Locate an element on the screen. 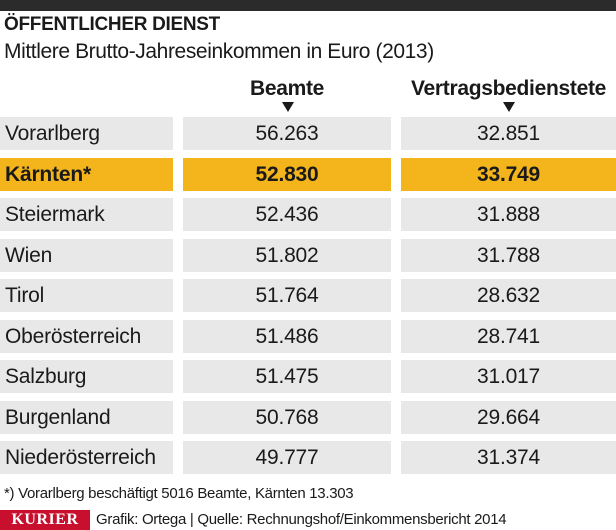 The width and height of the screenshot is (616, 530). chart-title: ÖFFENTLICHER DIENST is located at coordinates (112, 24).